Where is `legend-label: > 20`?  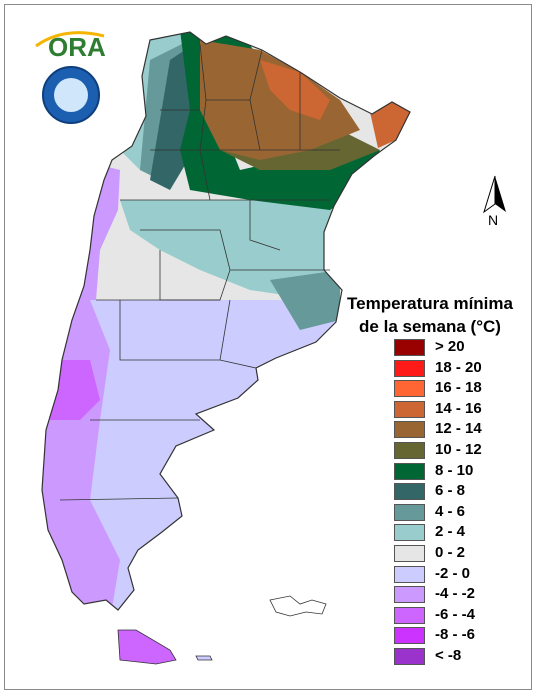
legend-label: > 20 is located at coordinates (450, 346).